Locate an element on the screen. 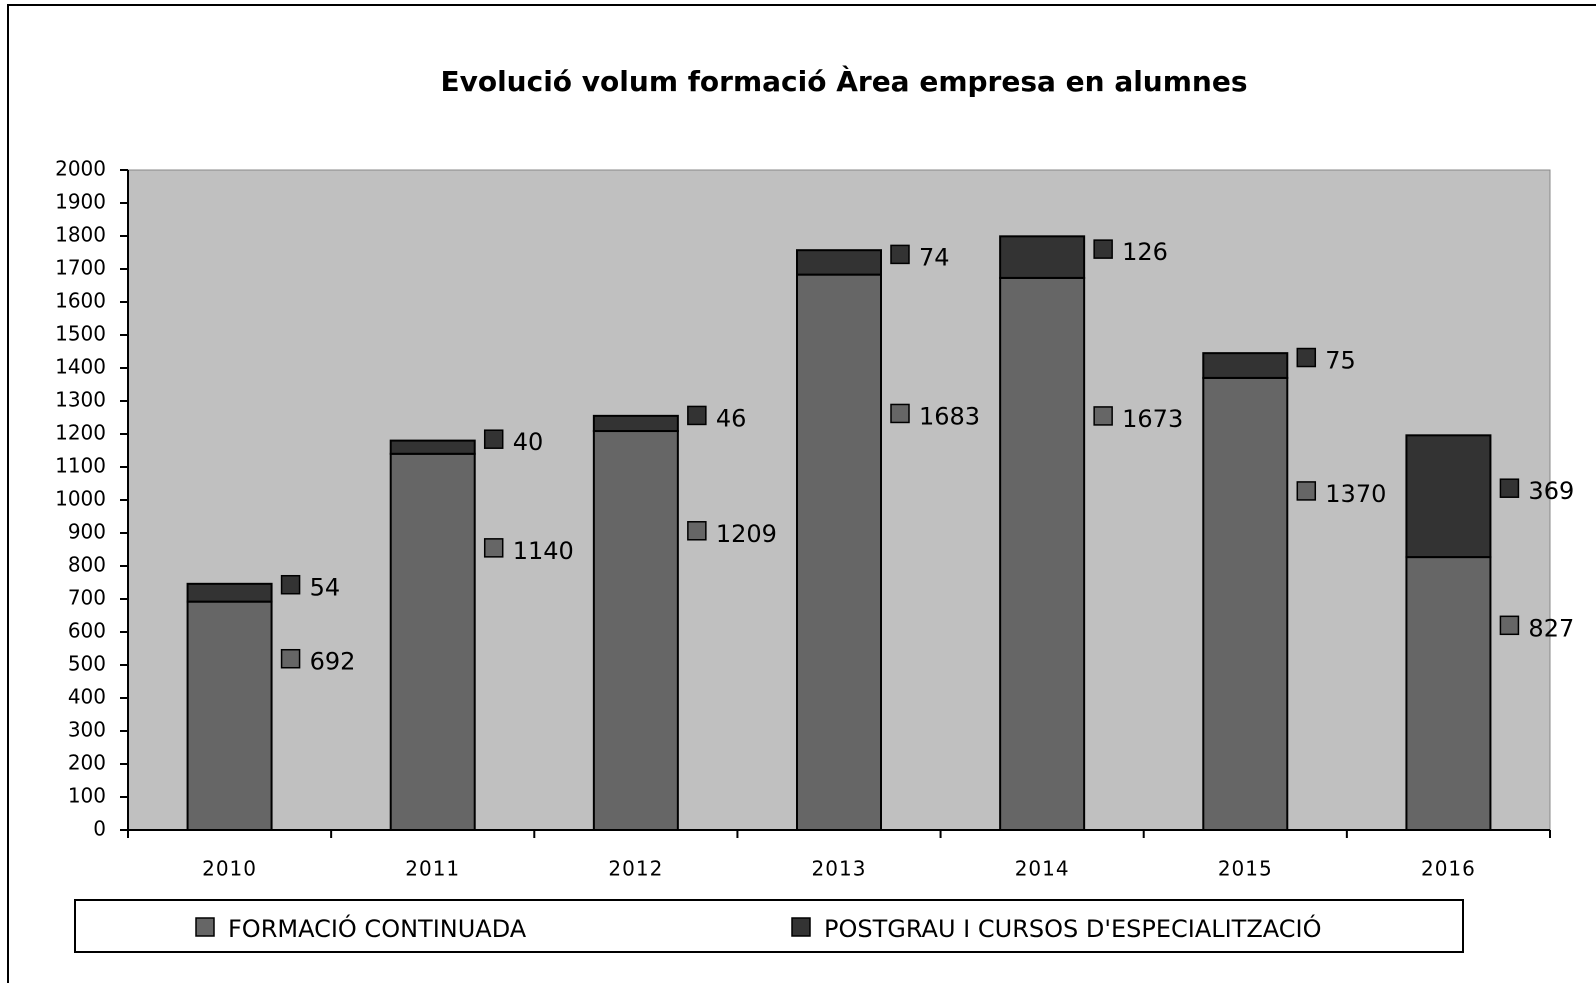 The height and width of the screenshot is (983, 1596). y-tick-label: 100 is located at coordinates (87, 796).